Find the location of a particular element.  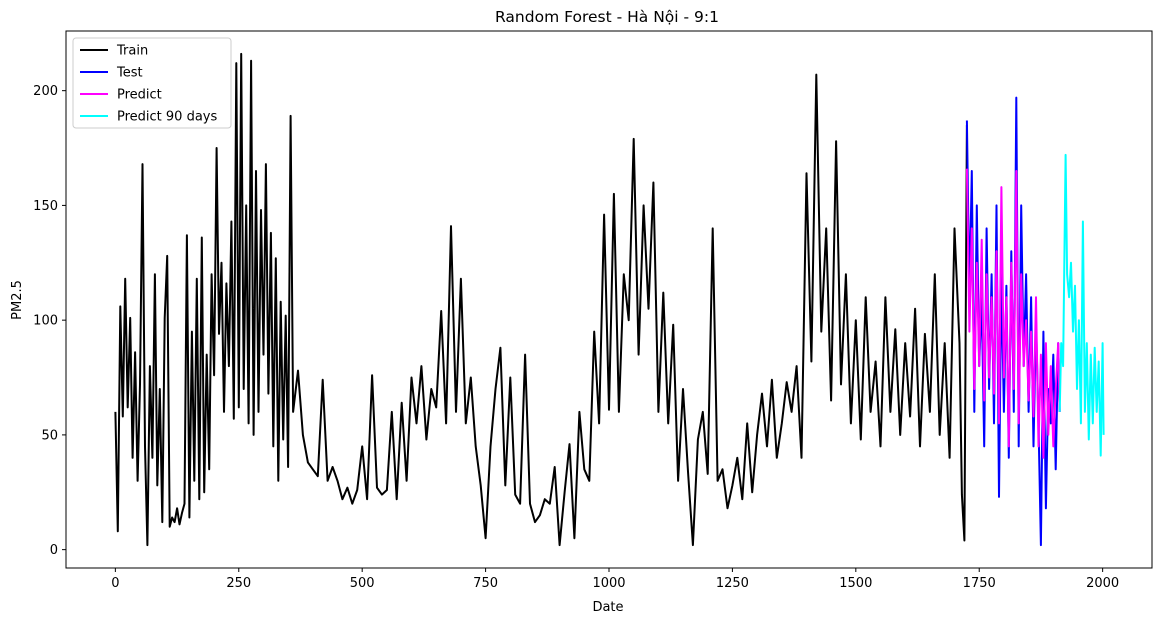

x-tick-label: 750 is located at coordinates (485, 583).